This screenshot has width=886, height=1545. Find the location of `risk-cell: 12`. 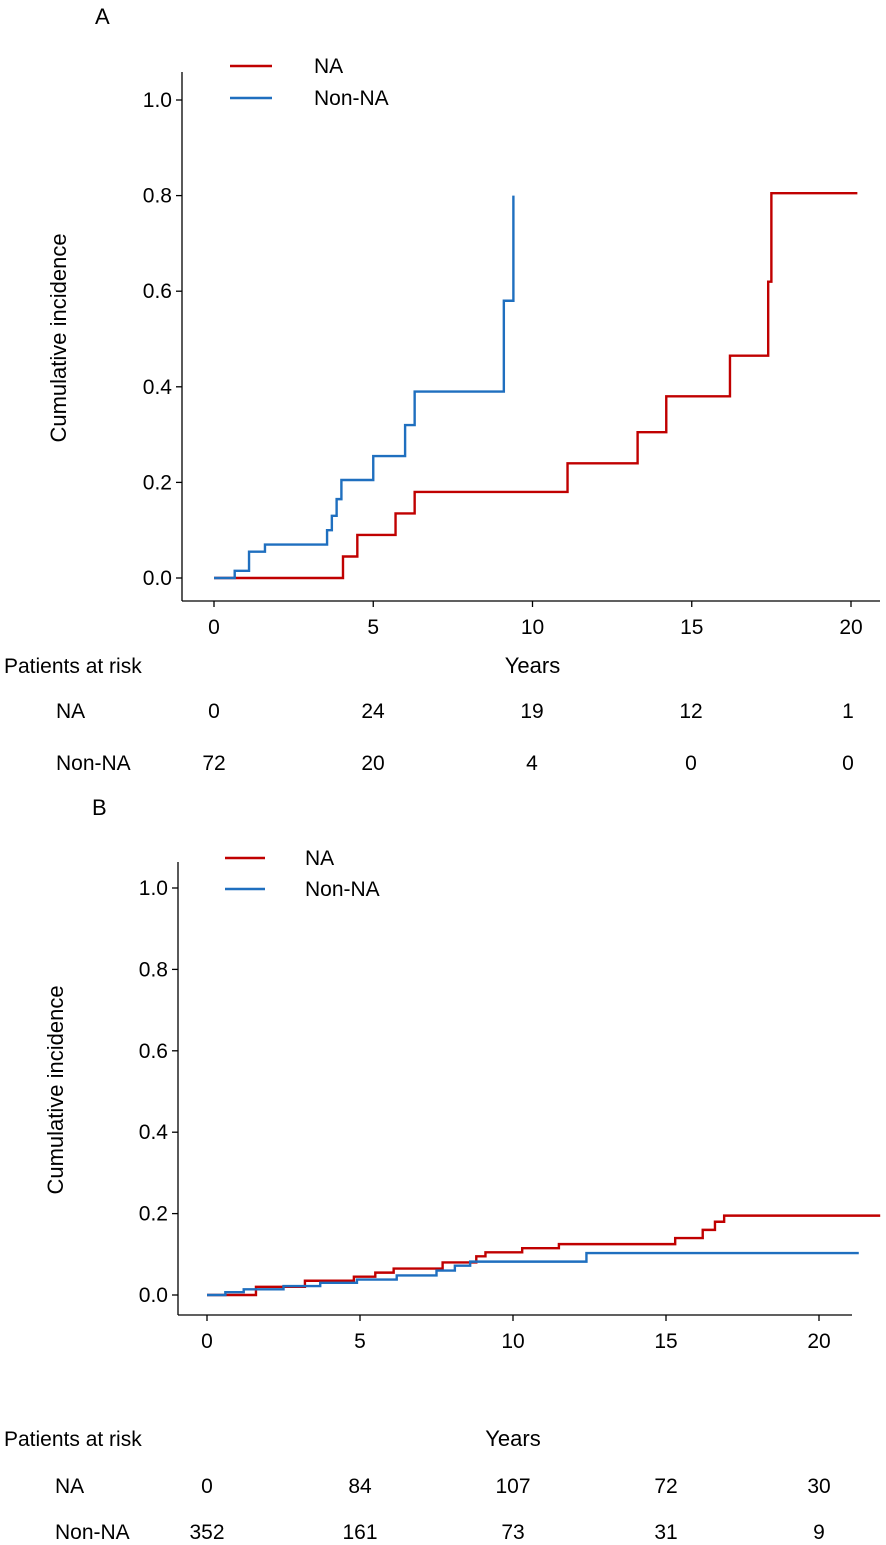

risk-cell: 12 is located at coordinates (690, 711).